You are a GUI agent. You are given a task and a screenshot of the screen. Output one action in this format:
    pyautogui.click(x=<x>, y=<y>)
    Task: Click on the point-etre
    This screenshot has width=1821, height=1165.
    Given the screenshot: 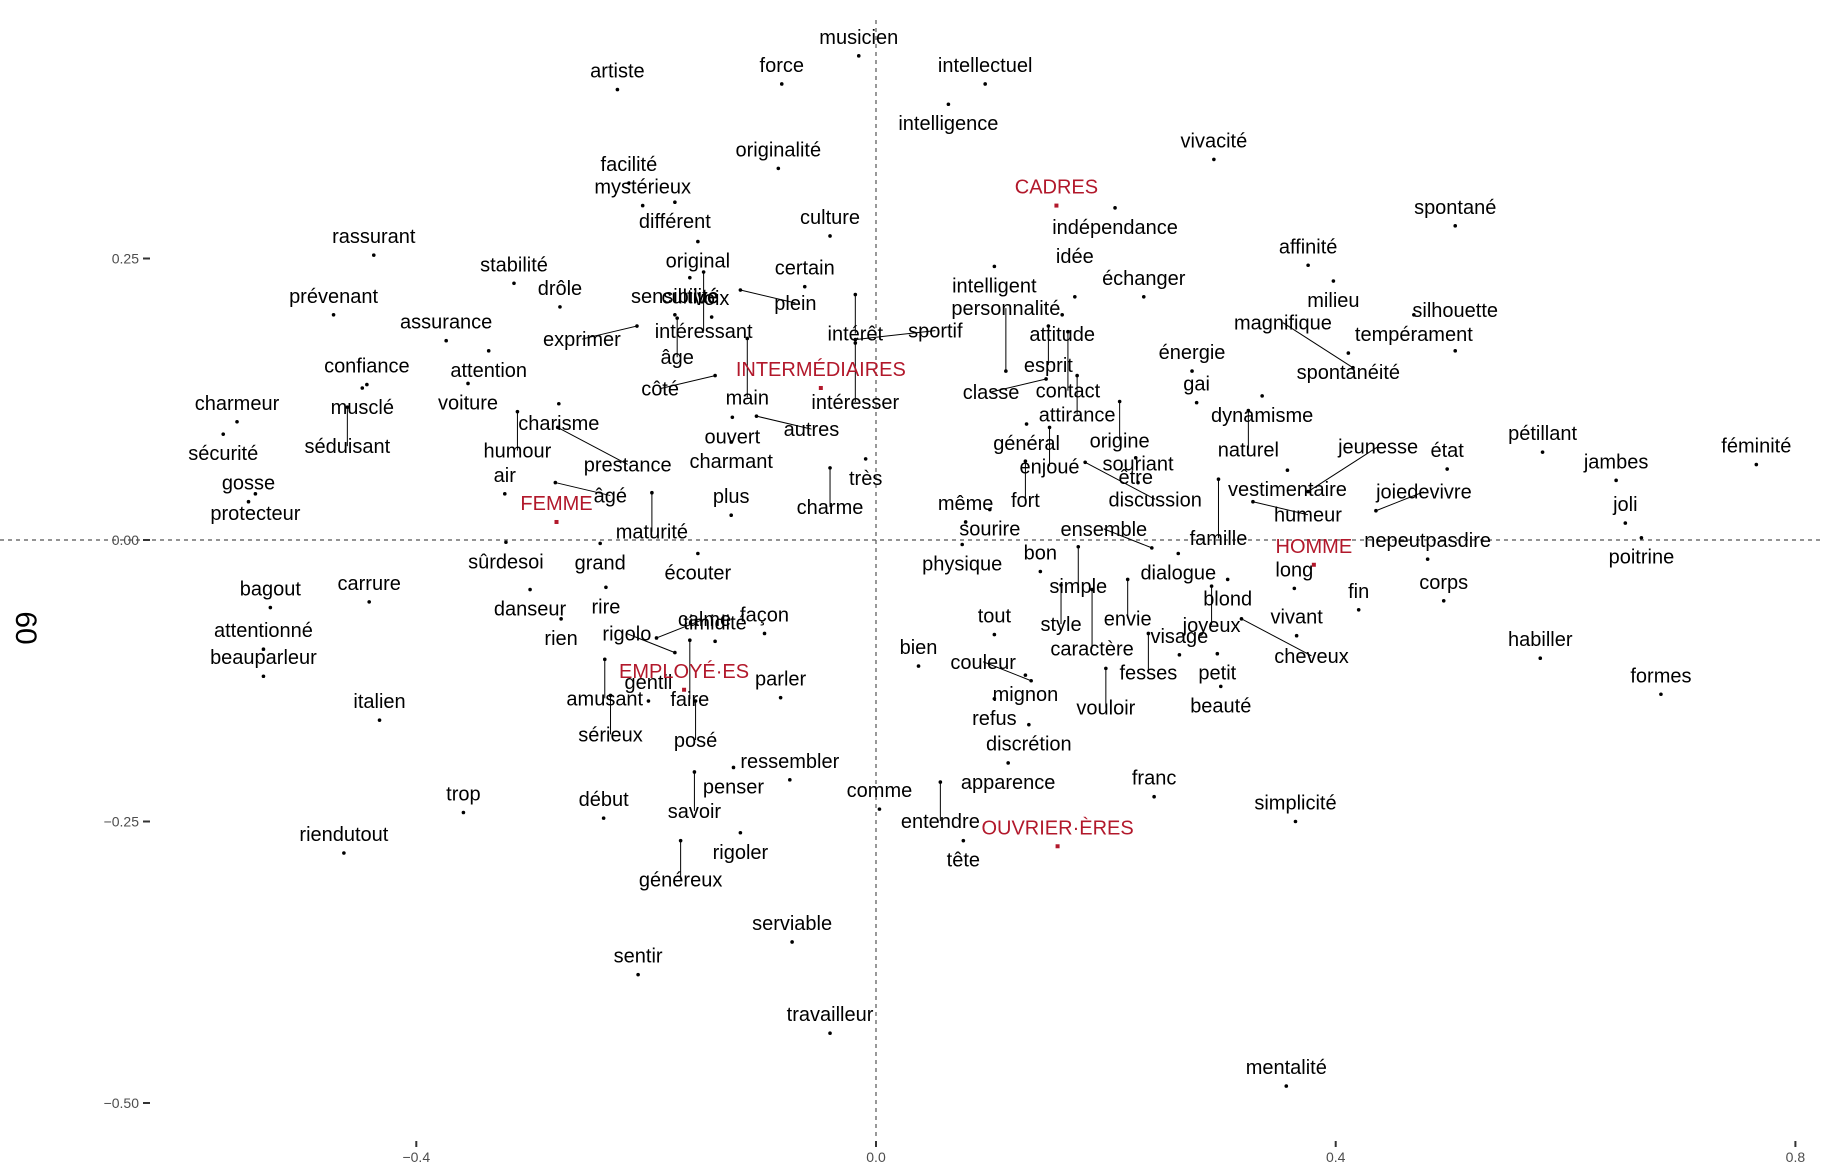 What is the action you would take?
    pyautogui.click(x=1135, y=458)
    